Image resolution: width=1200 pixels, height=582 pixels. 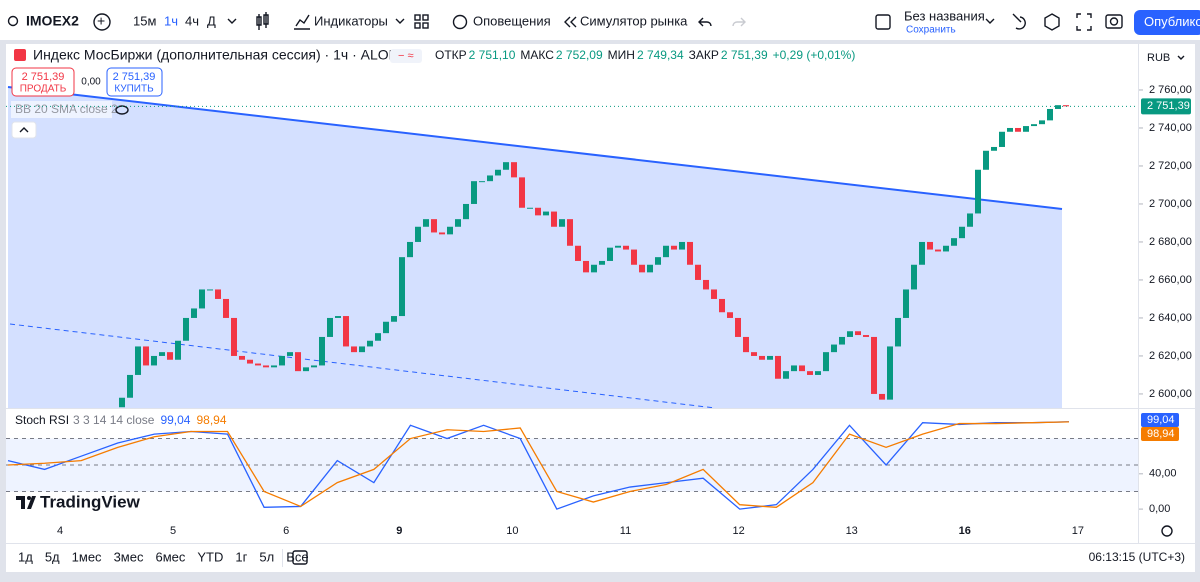 What do you see at coordinates (43, 77) in the screenshot?
I see `sell-price: 2 751,39` at bounding box center [43, 77].